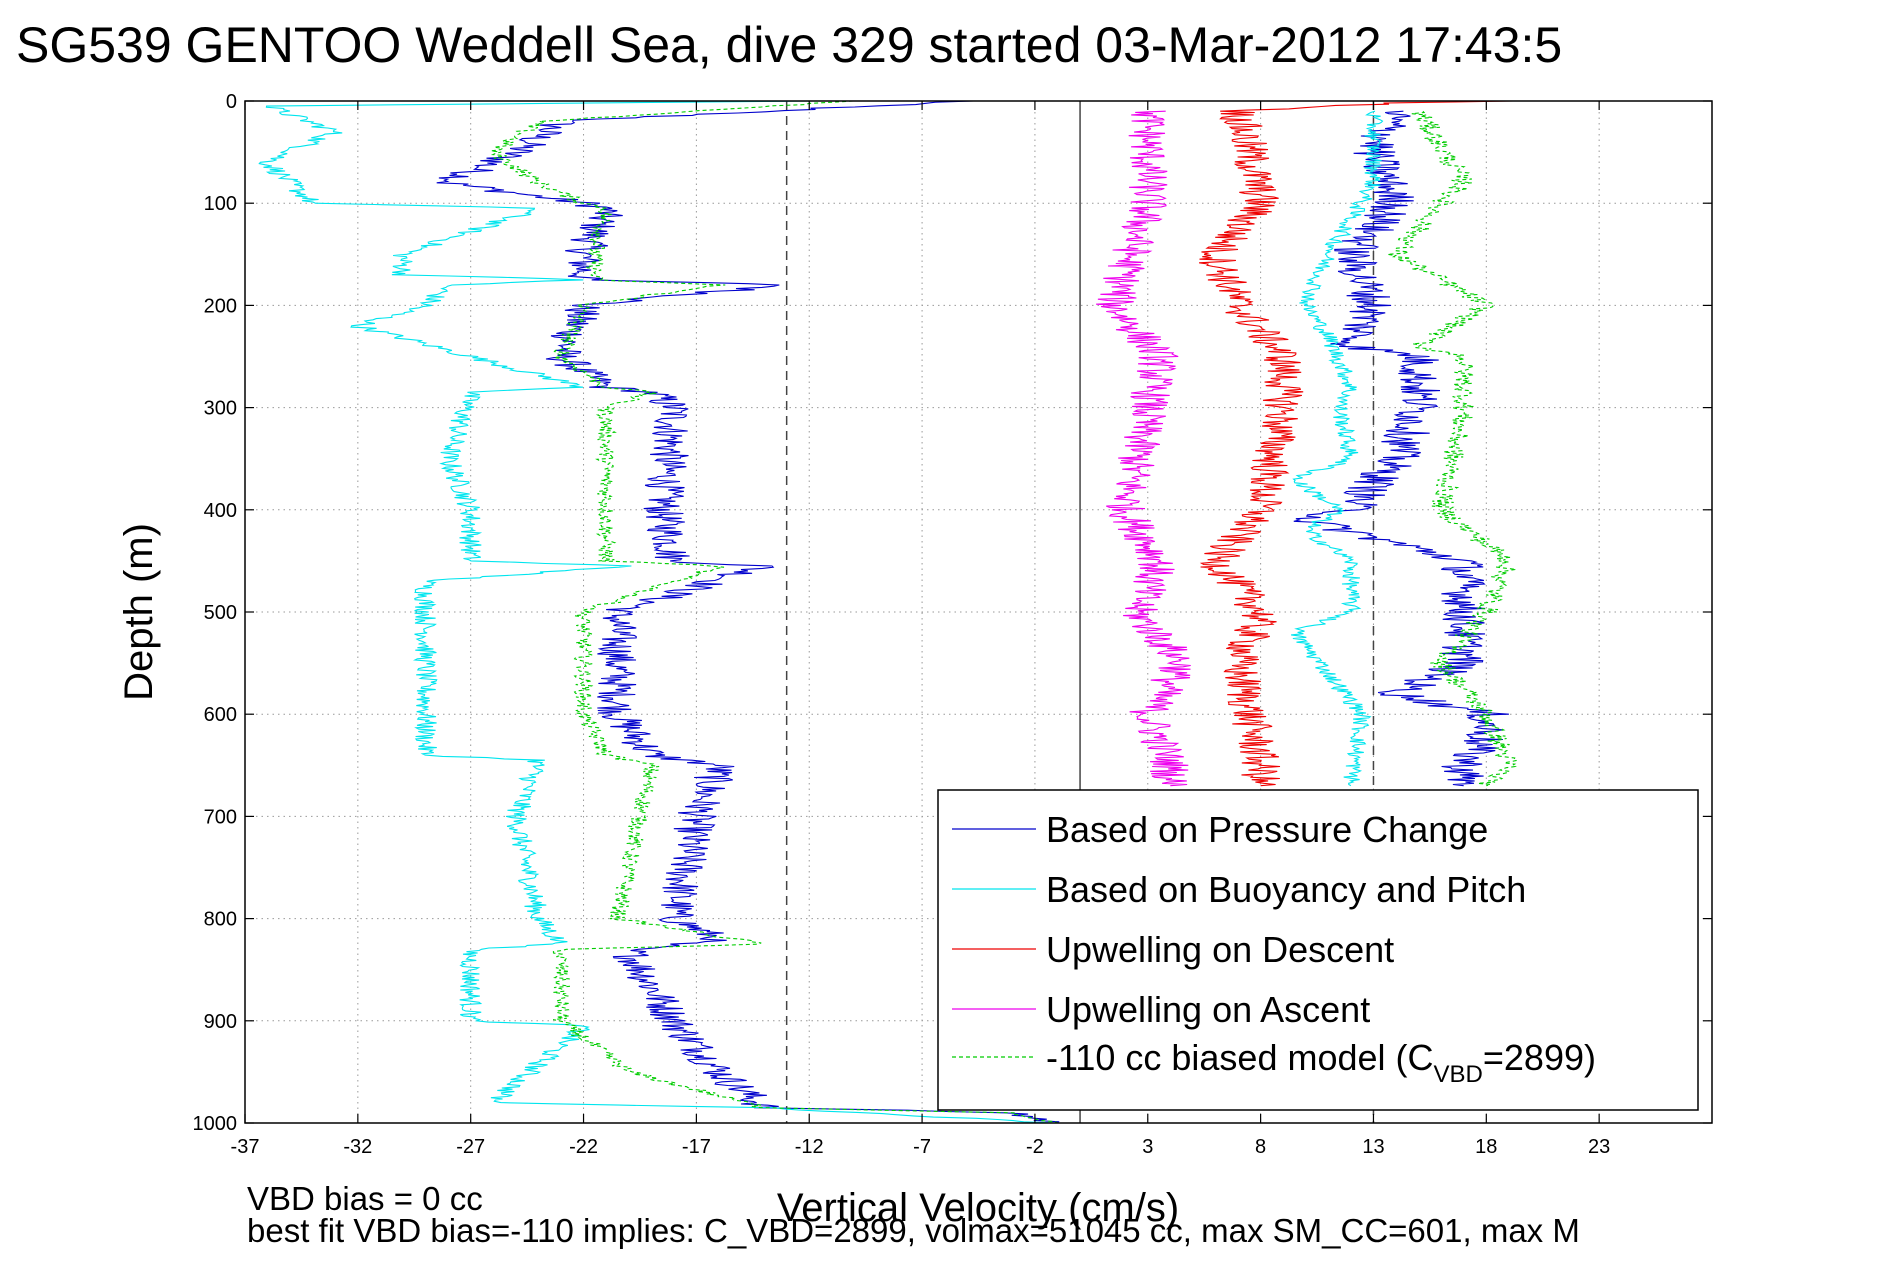 The height and width of the screenshot is (1262, 1891). What do you see at coordinates (1220, 949) in the screenshot?
I see `legend-label: Upwelling on Descent` at bounding box center [1220, 949].